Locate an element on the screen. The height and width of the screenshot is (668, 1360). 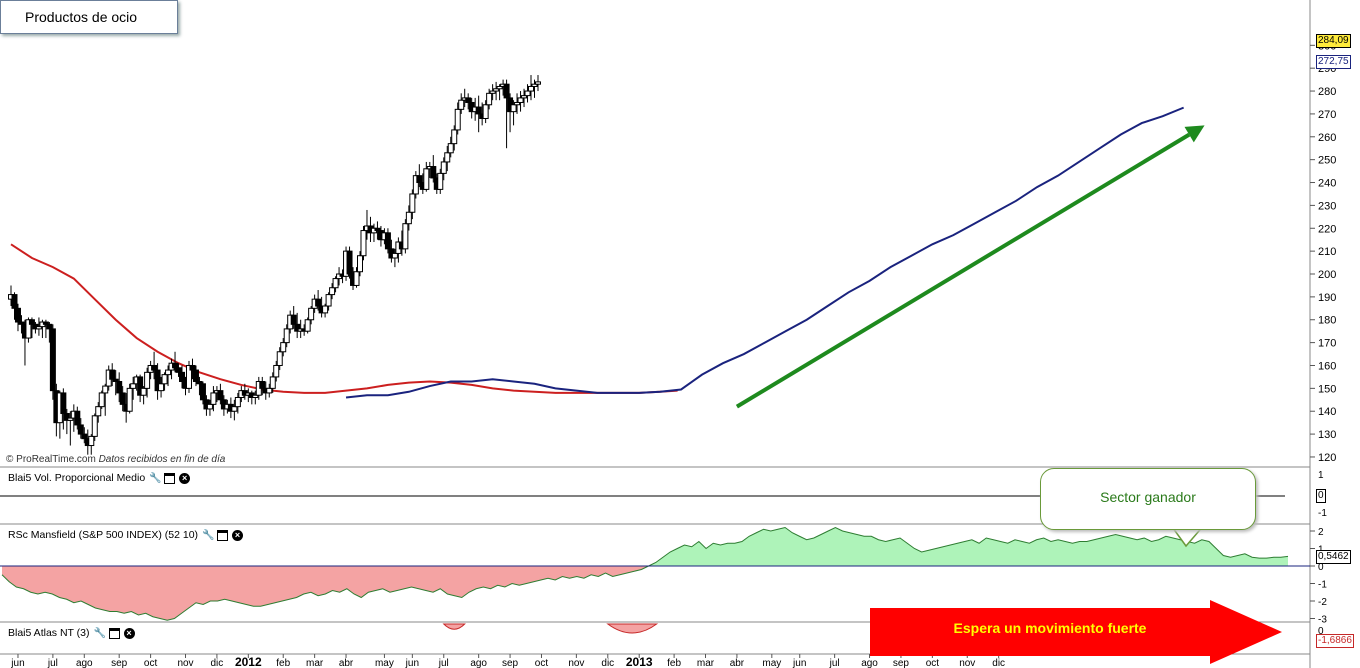
mansfield-tick-label: -2 is located at coordinates (1322, 602).